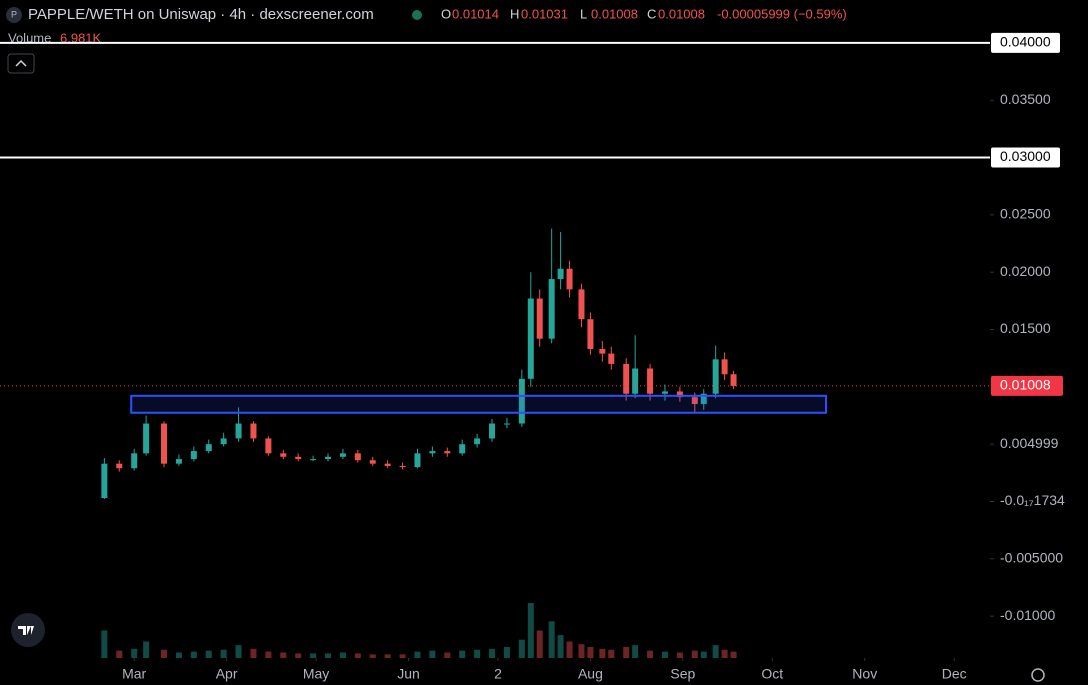 Image resolution: width=1088 pixels, height=685 pixels. I want to click on settings-icon, so click(1038, 675).